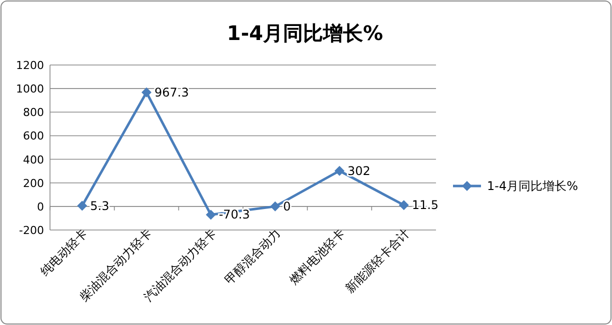 This screenshot has width=612, height=325. Describe the element at coordinates (33, 113) in the screenshot. I see `y-tick-label: 800` at that location.